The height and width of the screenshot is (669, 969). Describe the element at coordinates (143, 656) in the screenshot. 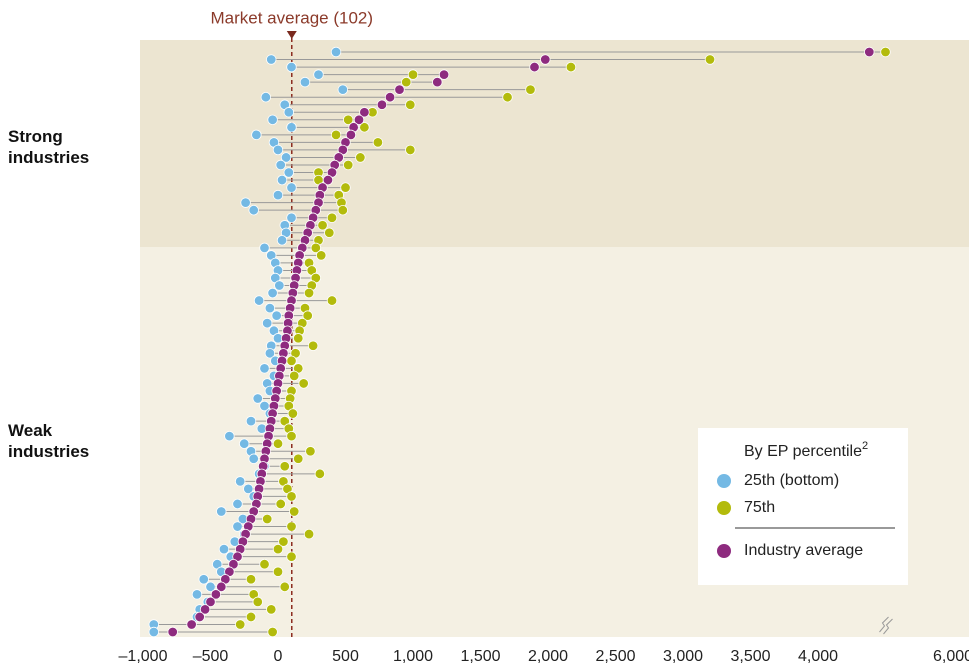

I see `x-tick-label: –1,000` at that location.